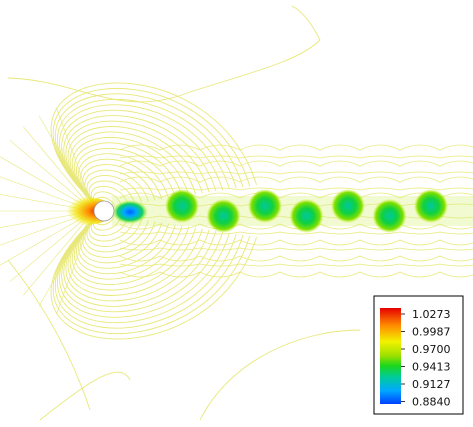 This screenshot has height=427, width=473. Describe the element at coordinates (431, 384) in the screenshot. I see `colorbar-tick-label: 0.9127` at that location.